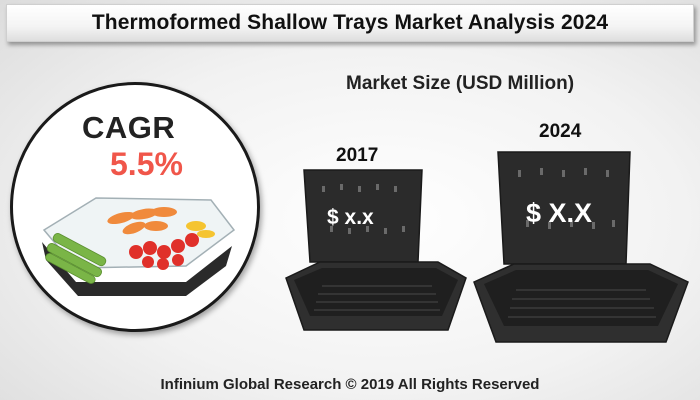 The width and height of the screenshot is (700, 400). I want to click on food-container-image, so click(139, 246).